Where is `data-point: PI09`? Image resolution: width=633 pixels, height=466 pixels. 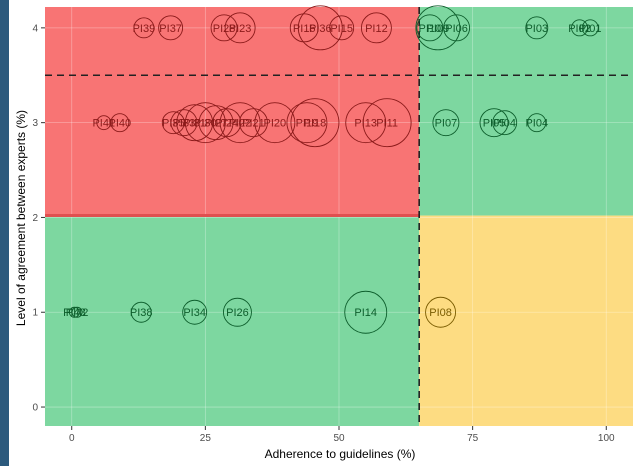
data-point: PI09 is located at coordinates (438, 28).